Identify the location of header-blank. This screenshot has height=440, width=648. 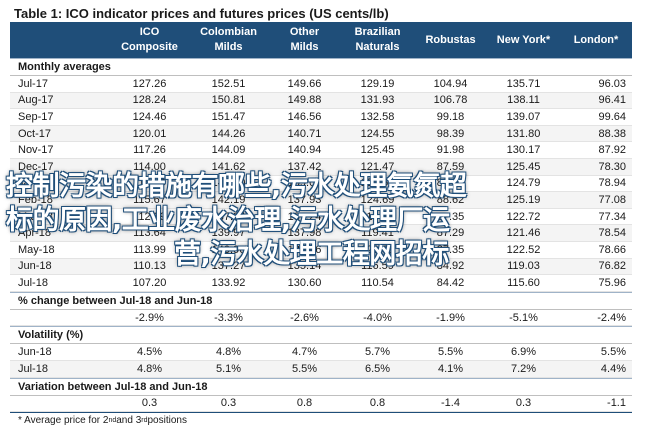
(60, 40).